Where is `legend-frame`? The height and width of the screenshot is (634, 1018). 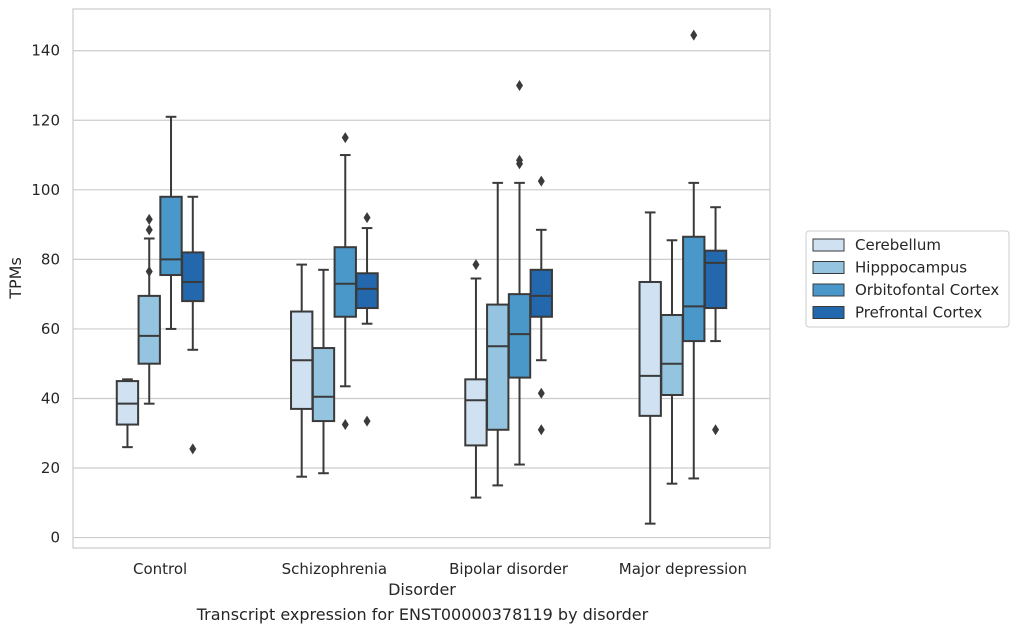
legend-frame is located at coordinates (907, 279).